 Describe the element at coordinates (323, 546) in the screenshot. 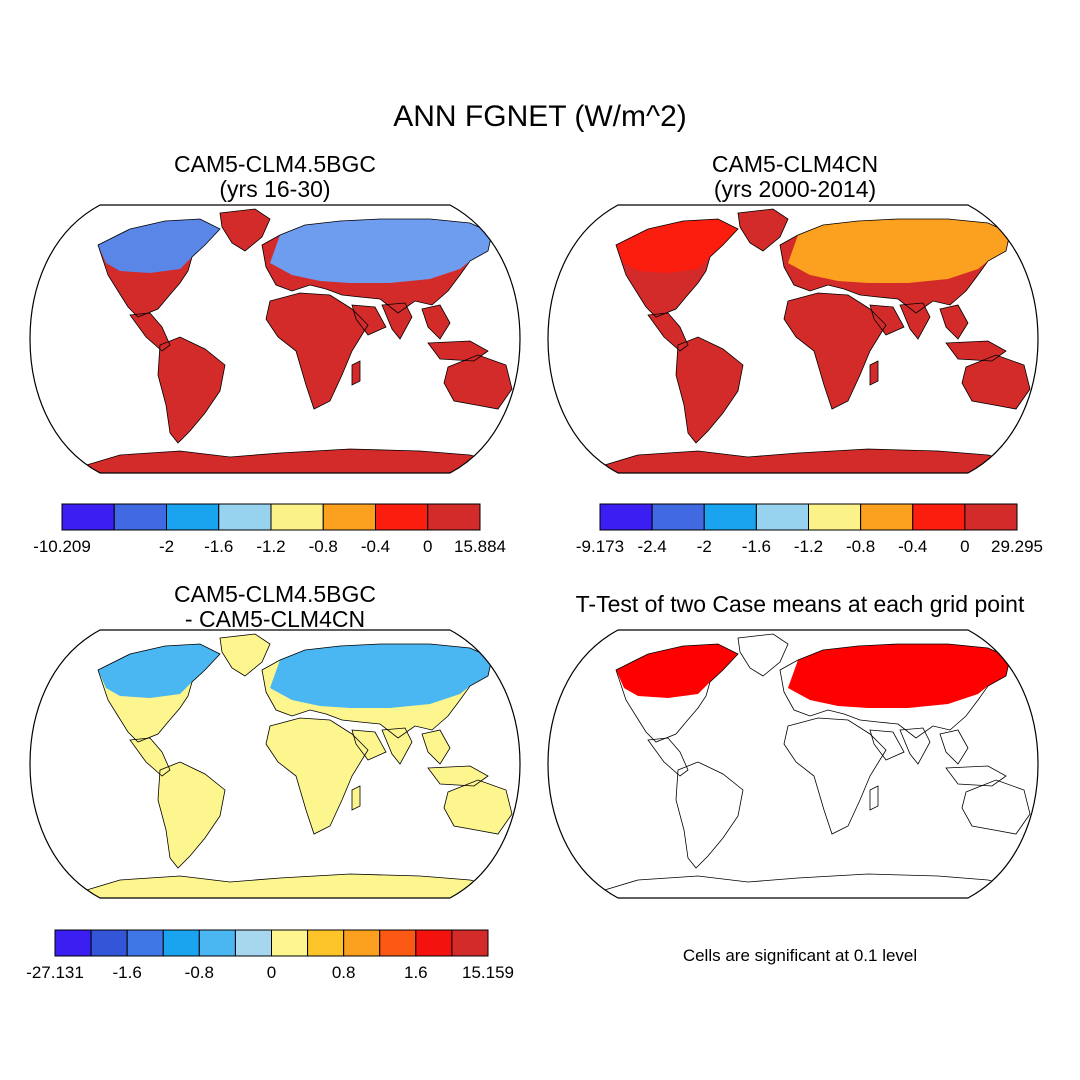

I see `panel1-colorbar-label-4: -0.8` at that location.